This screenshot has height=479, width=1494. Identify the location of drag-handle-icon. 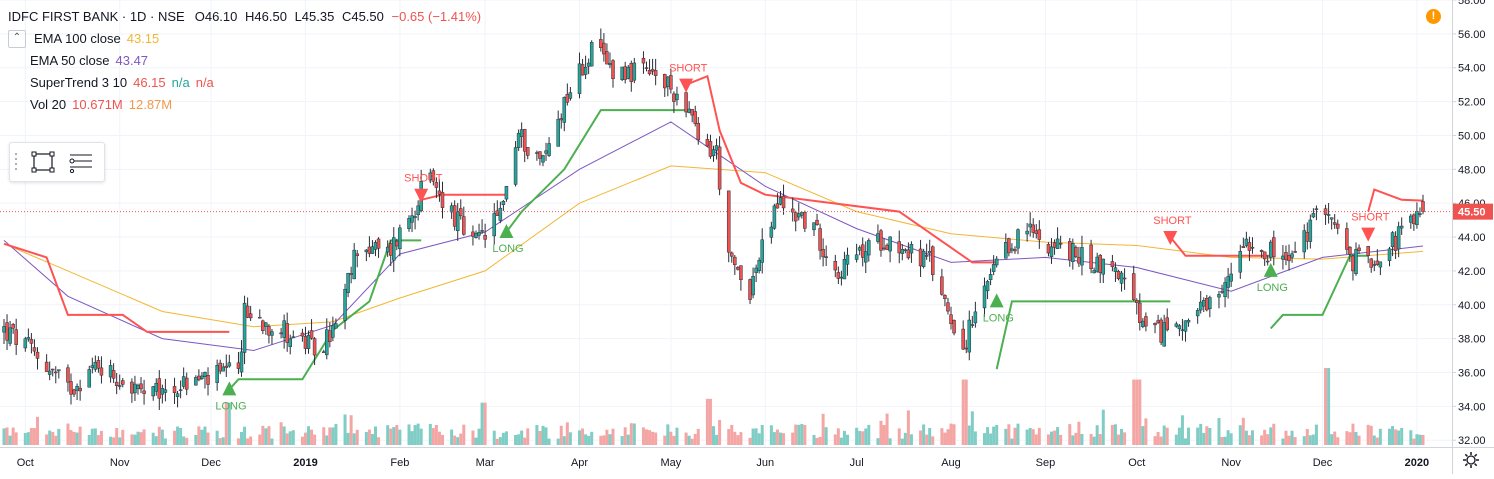
(16, 162).